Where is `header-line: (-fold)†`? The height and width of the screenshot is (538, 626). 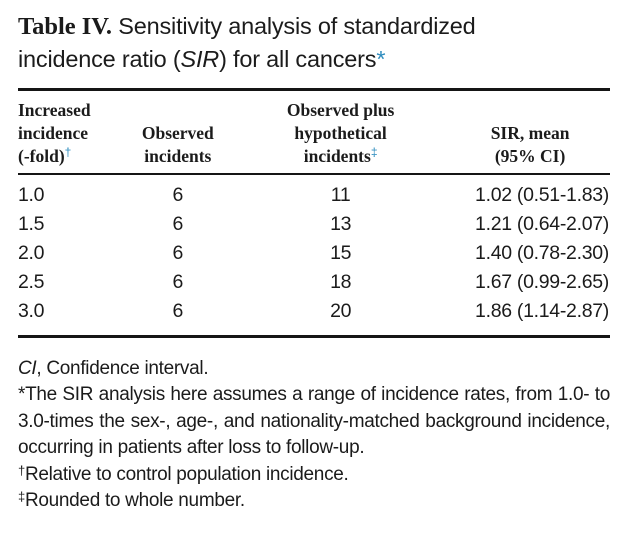 header-line: (-fold)† is located at coordinates (71, 156).